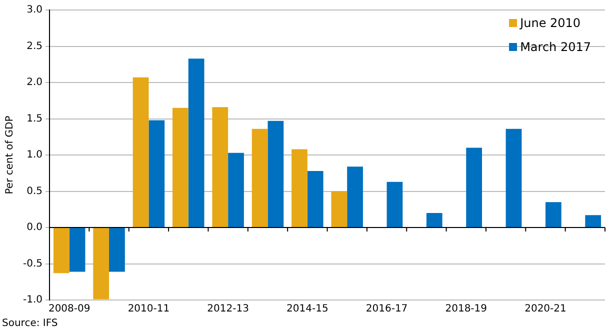 This screenshot has height=335, width=613. Describe the element at coordinates (149, 309) in the screenshot. I see `x-tick-label: 2010-11` at that location.